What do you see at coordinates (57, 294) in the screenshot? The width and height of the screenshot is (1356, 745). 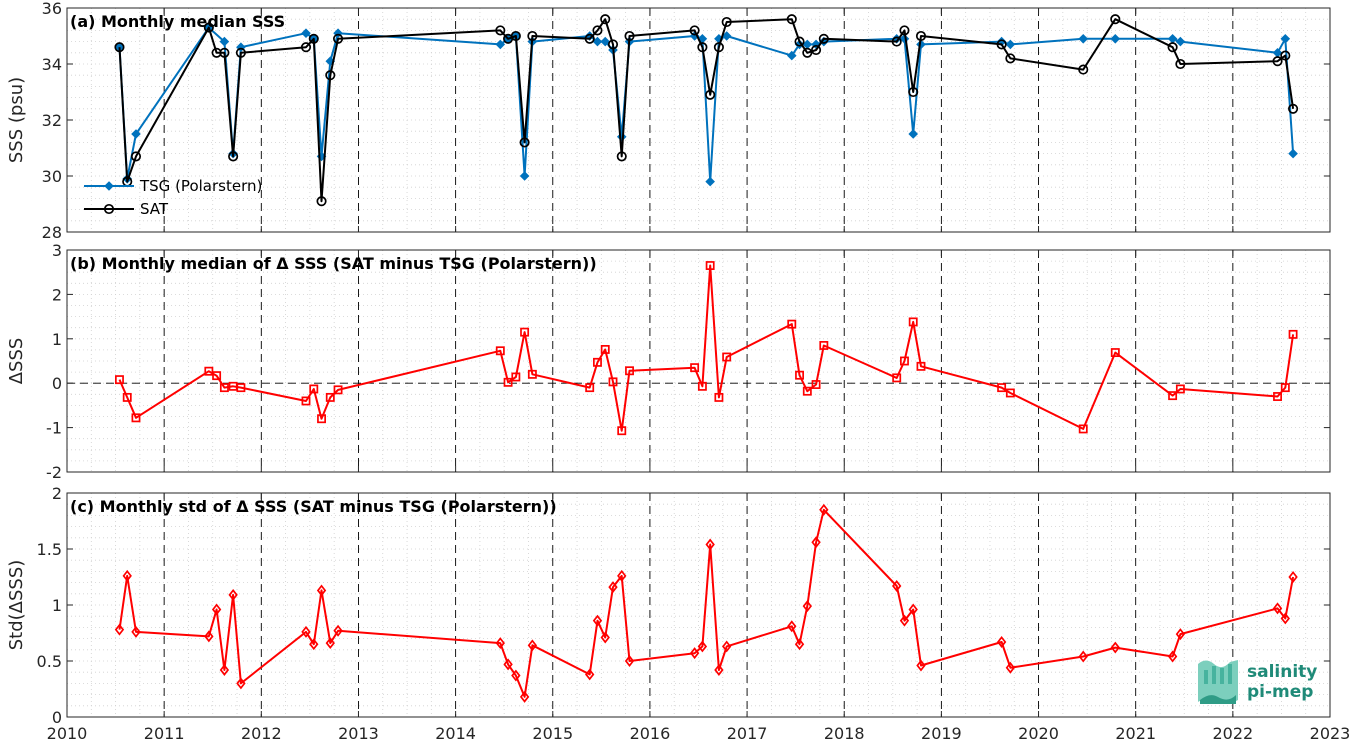 I see `y-tick-label: 2` at bounding box center [57, 294].